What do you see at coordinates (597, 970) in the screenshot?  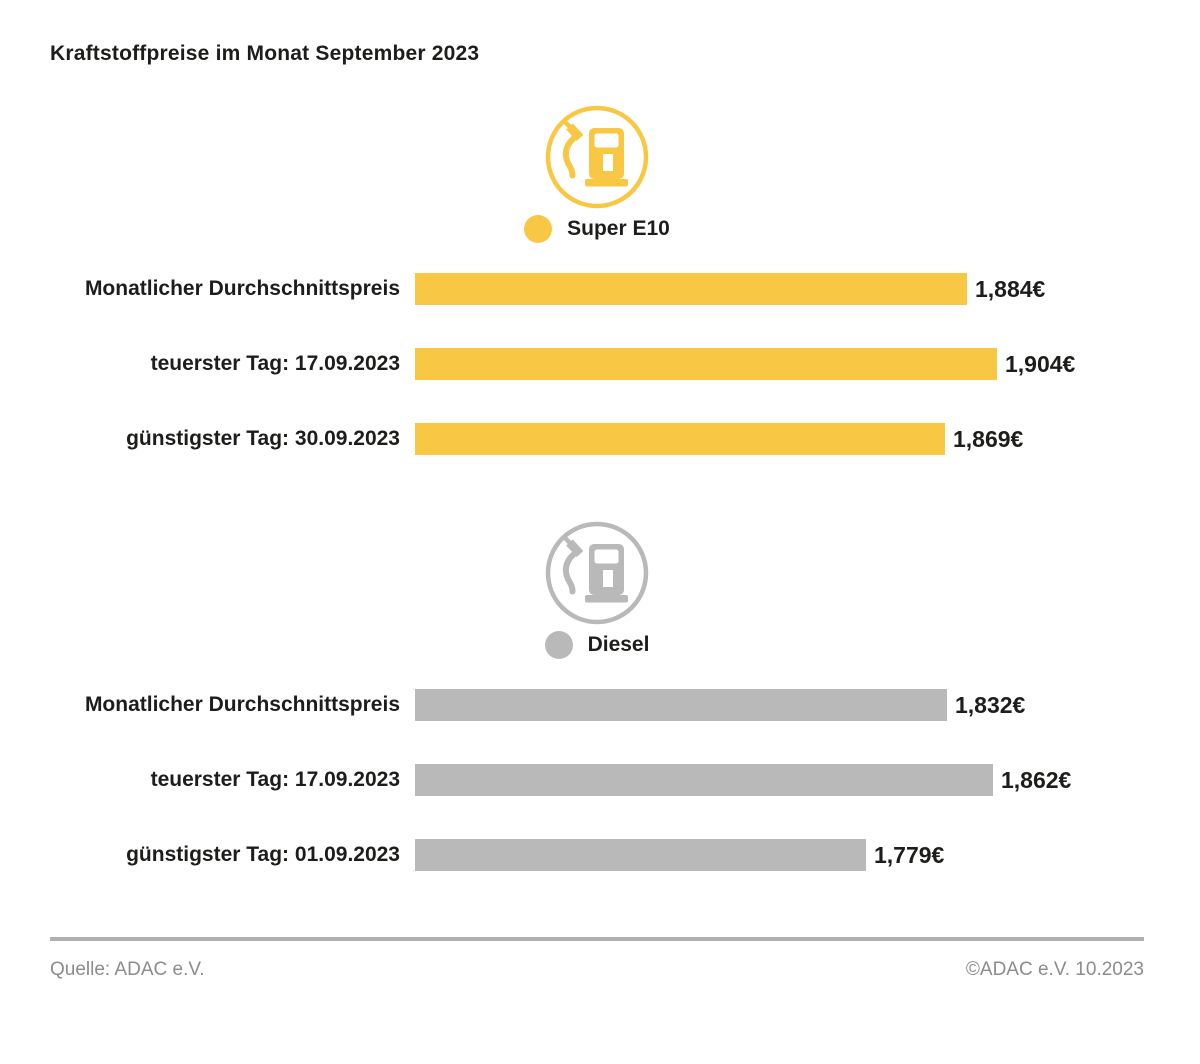 I see `footer: Quelle: ADAC e.V. ©ADAC e.V. 10.2023` at bounding box center [597, 970].